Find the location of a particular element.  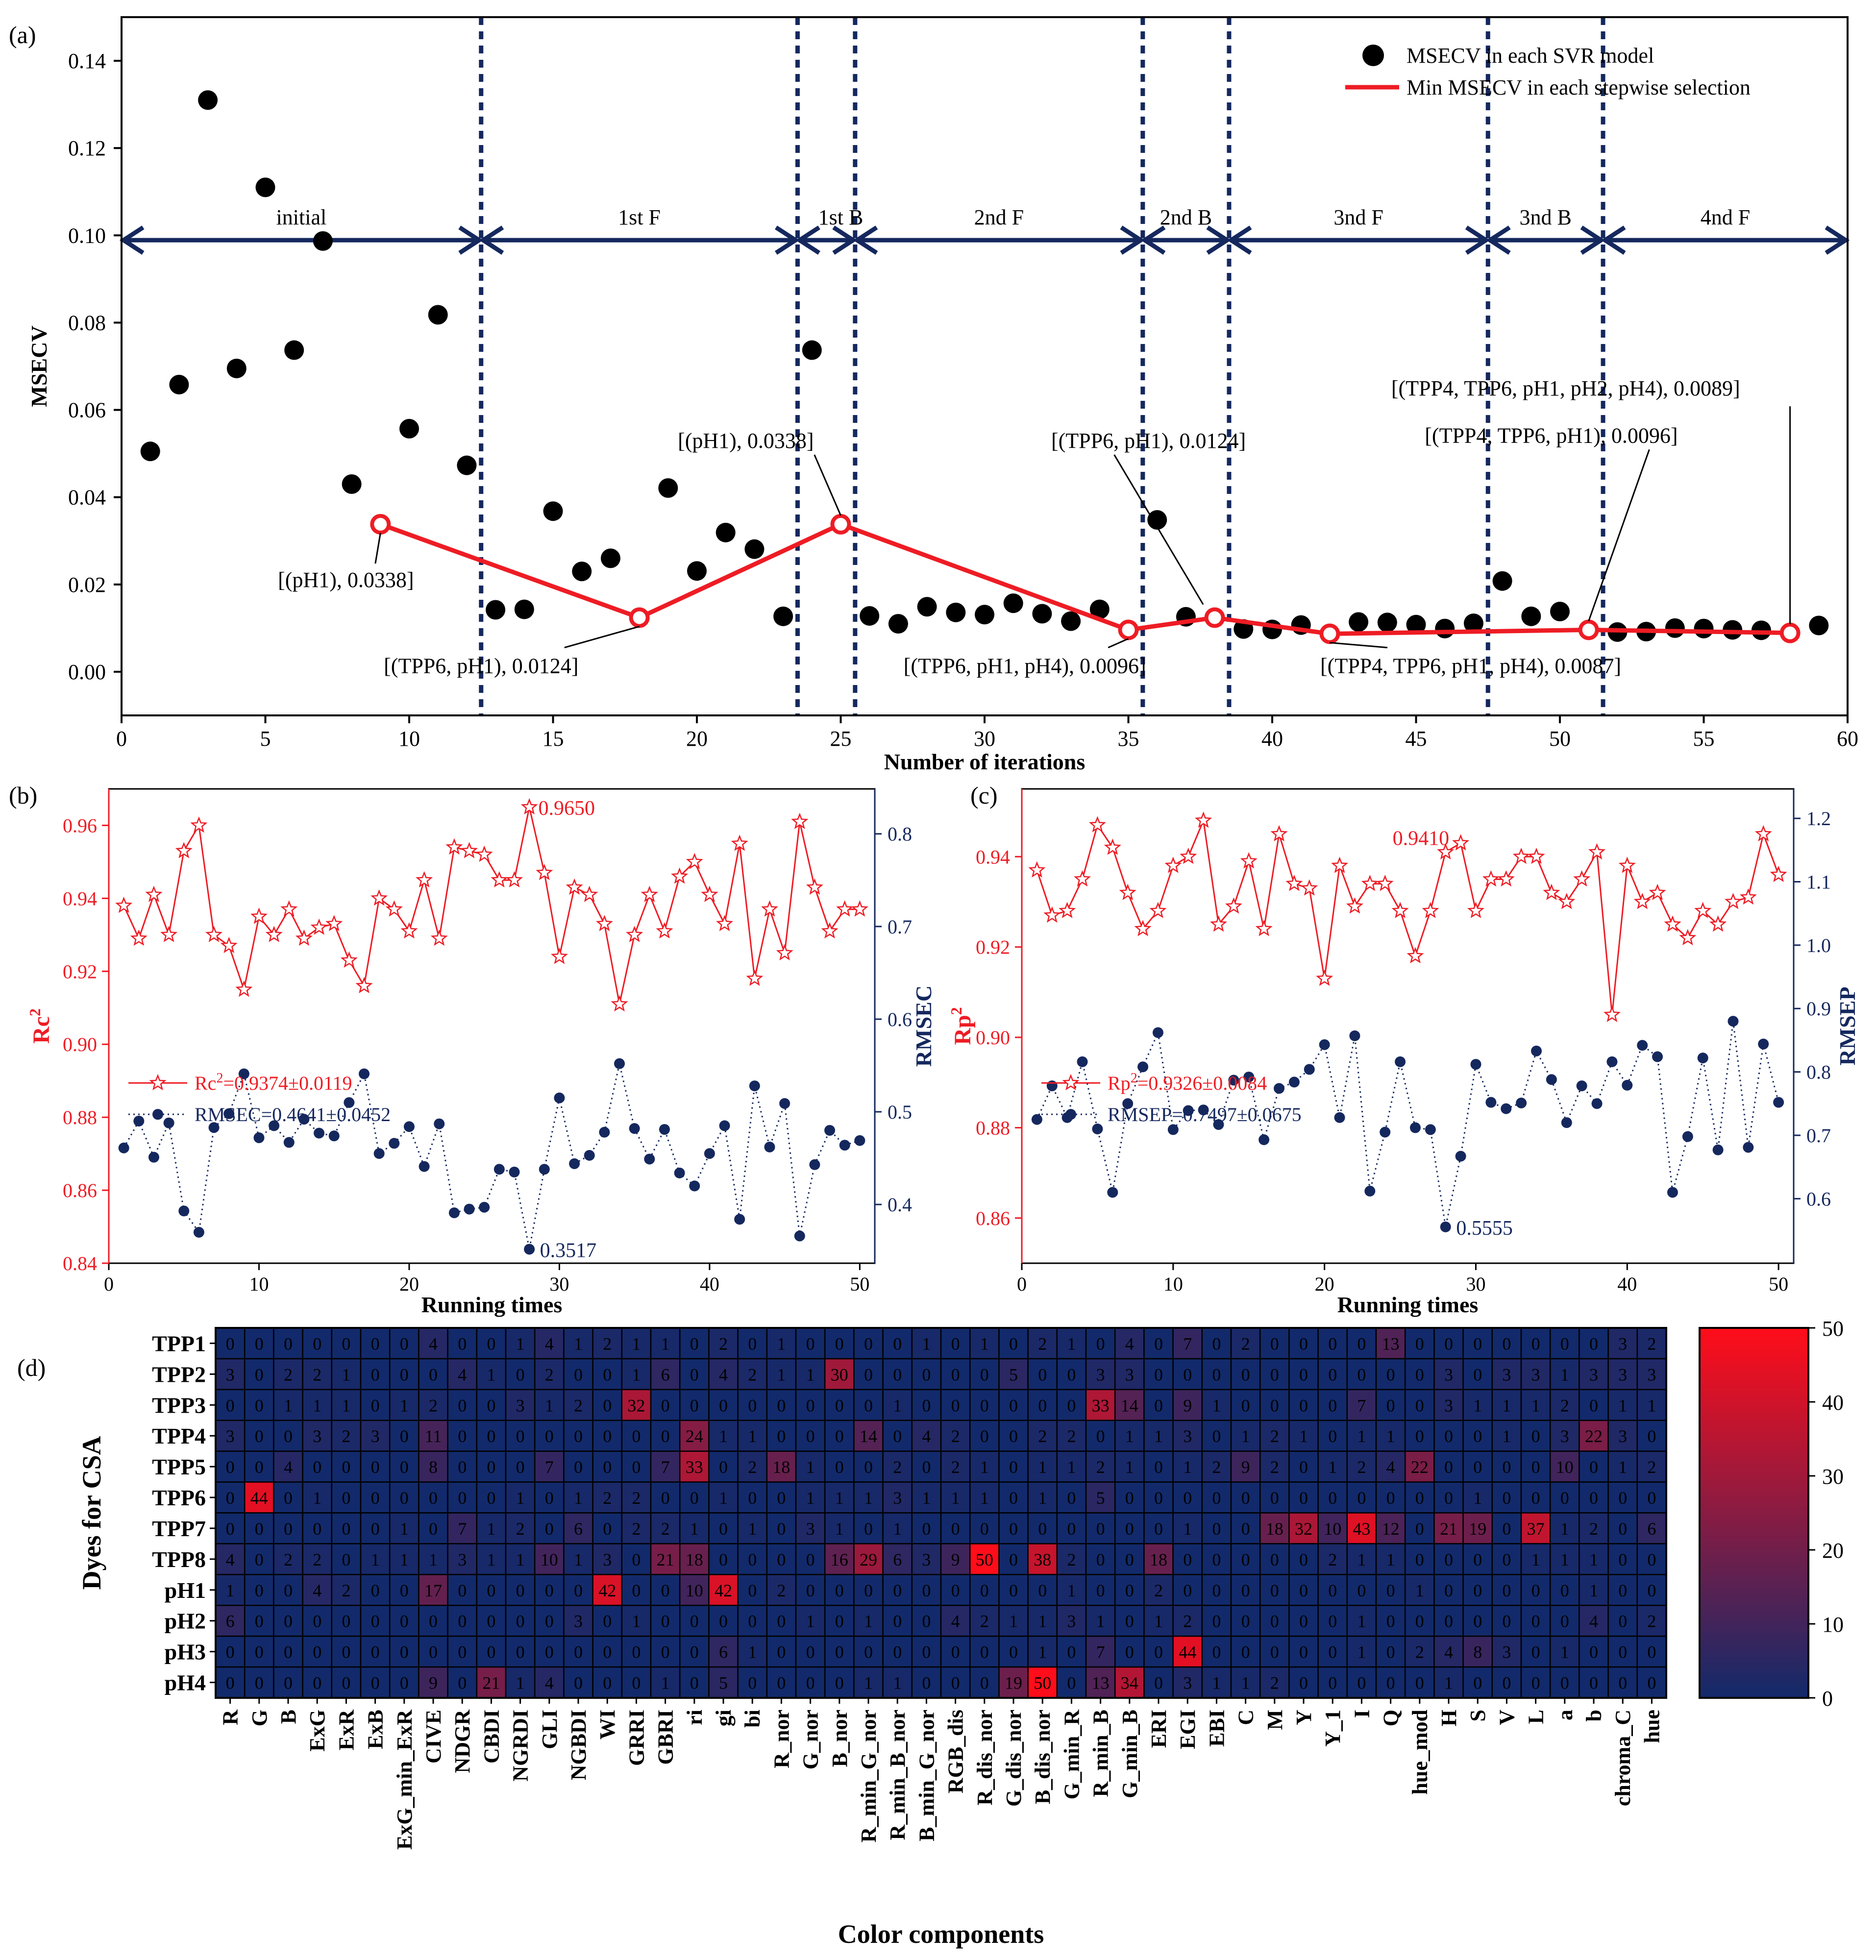

heatmap-cell-value: 7 is located at coordinates (549, 1467).